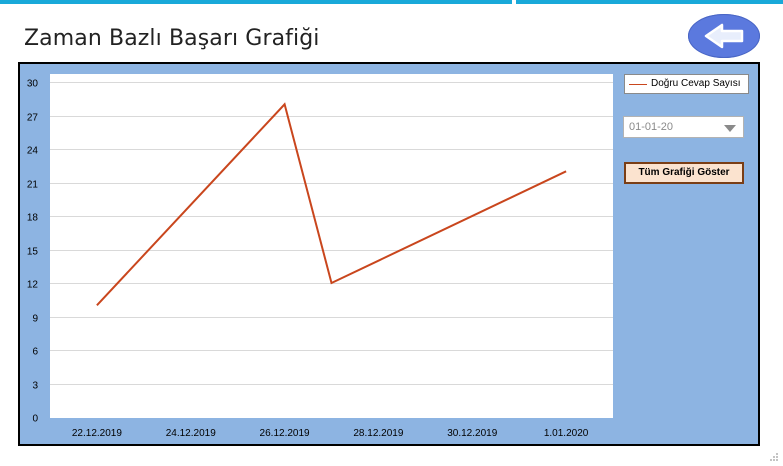 This screenshot has width=783, height=466. I want to click on x-tick-label: 30.12.2019, so click(472, 433).